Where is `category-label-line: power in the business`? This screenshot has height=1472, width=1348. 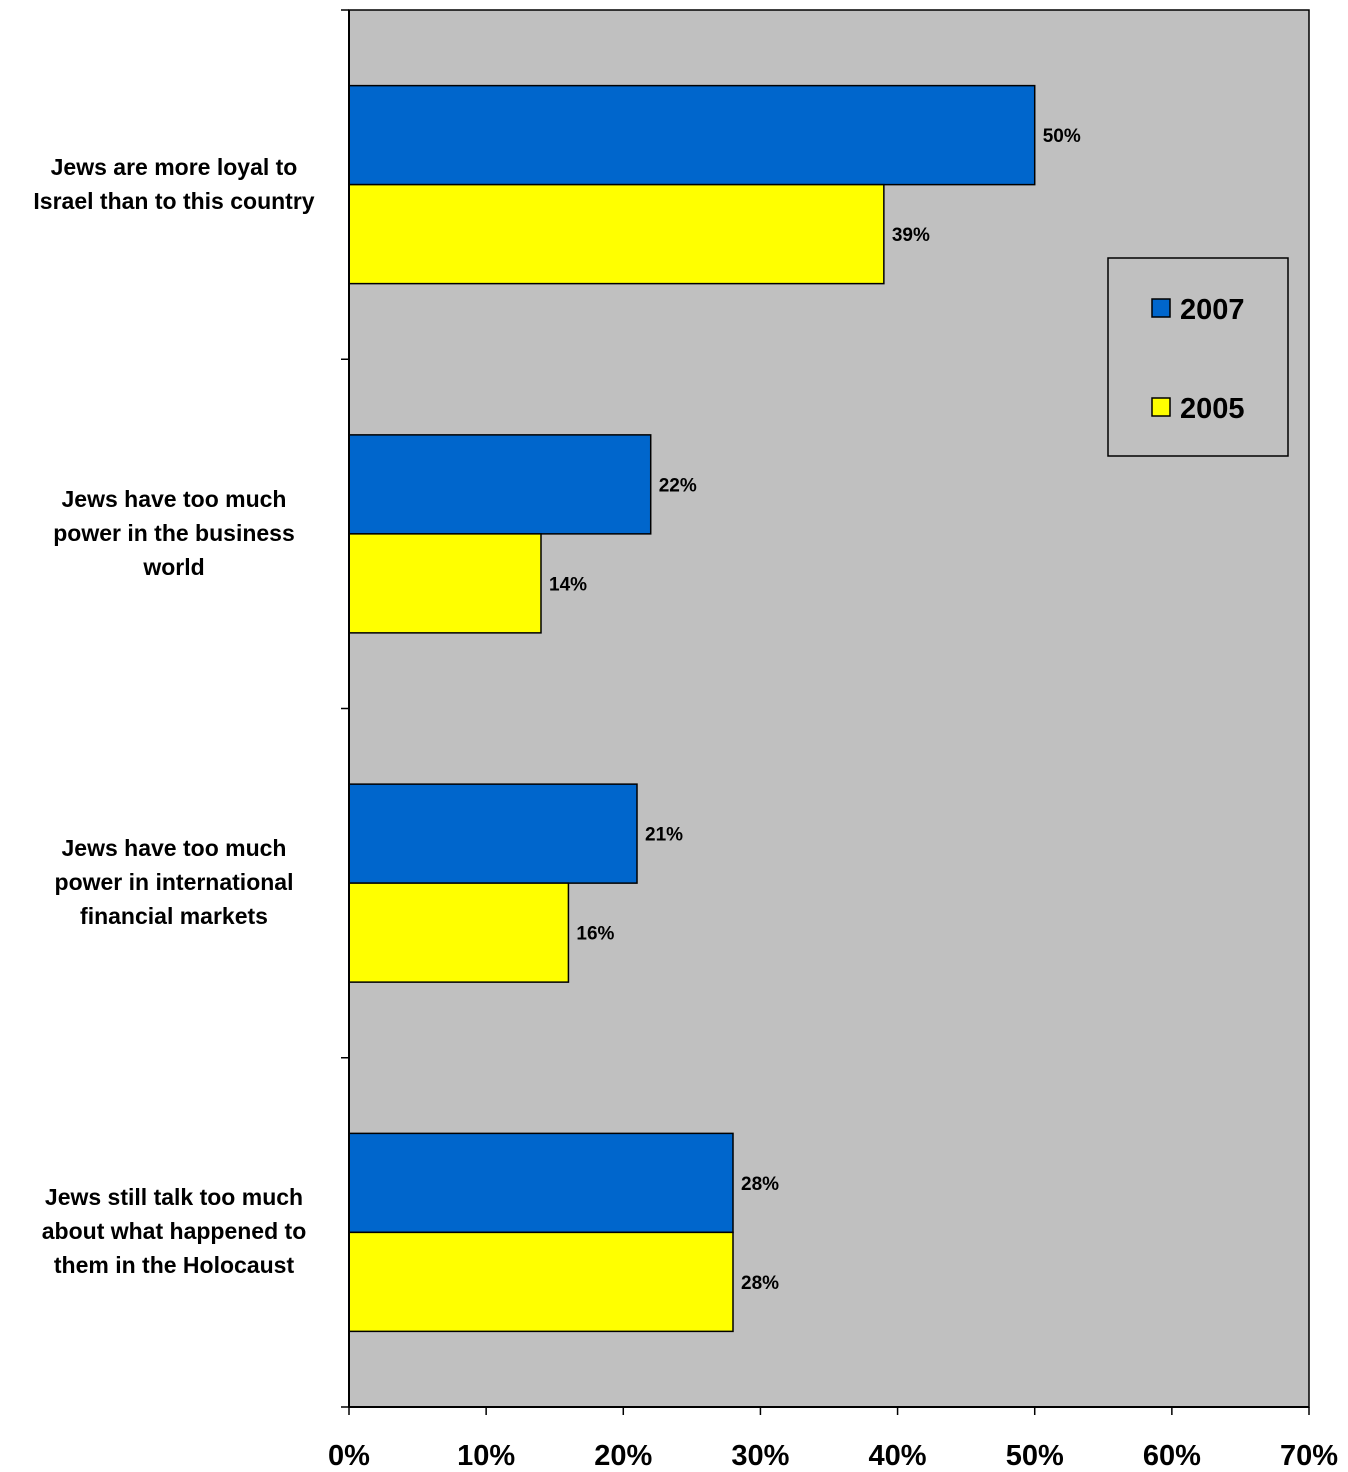
category-label-line: power in the business is located at coordinates (174, 532).